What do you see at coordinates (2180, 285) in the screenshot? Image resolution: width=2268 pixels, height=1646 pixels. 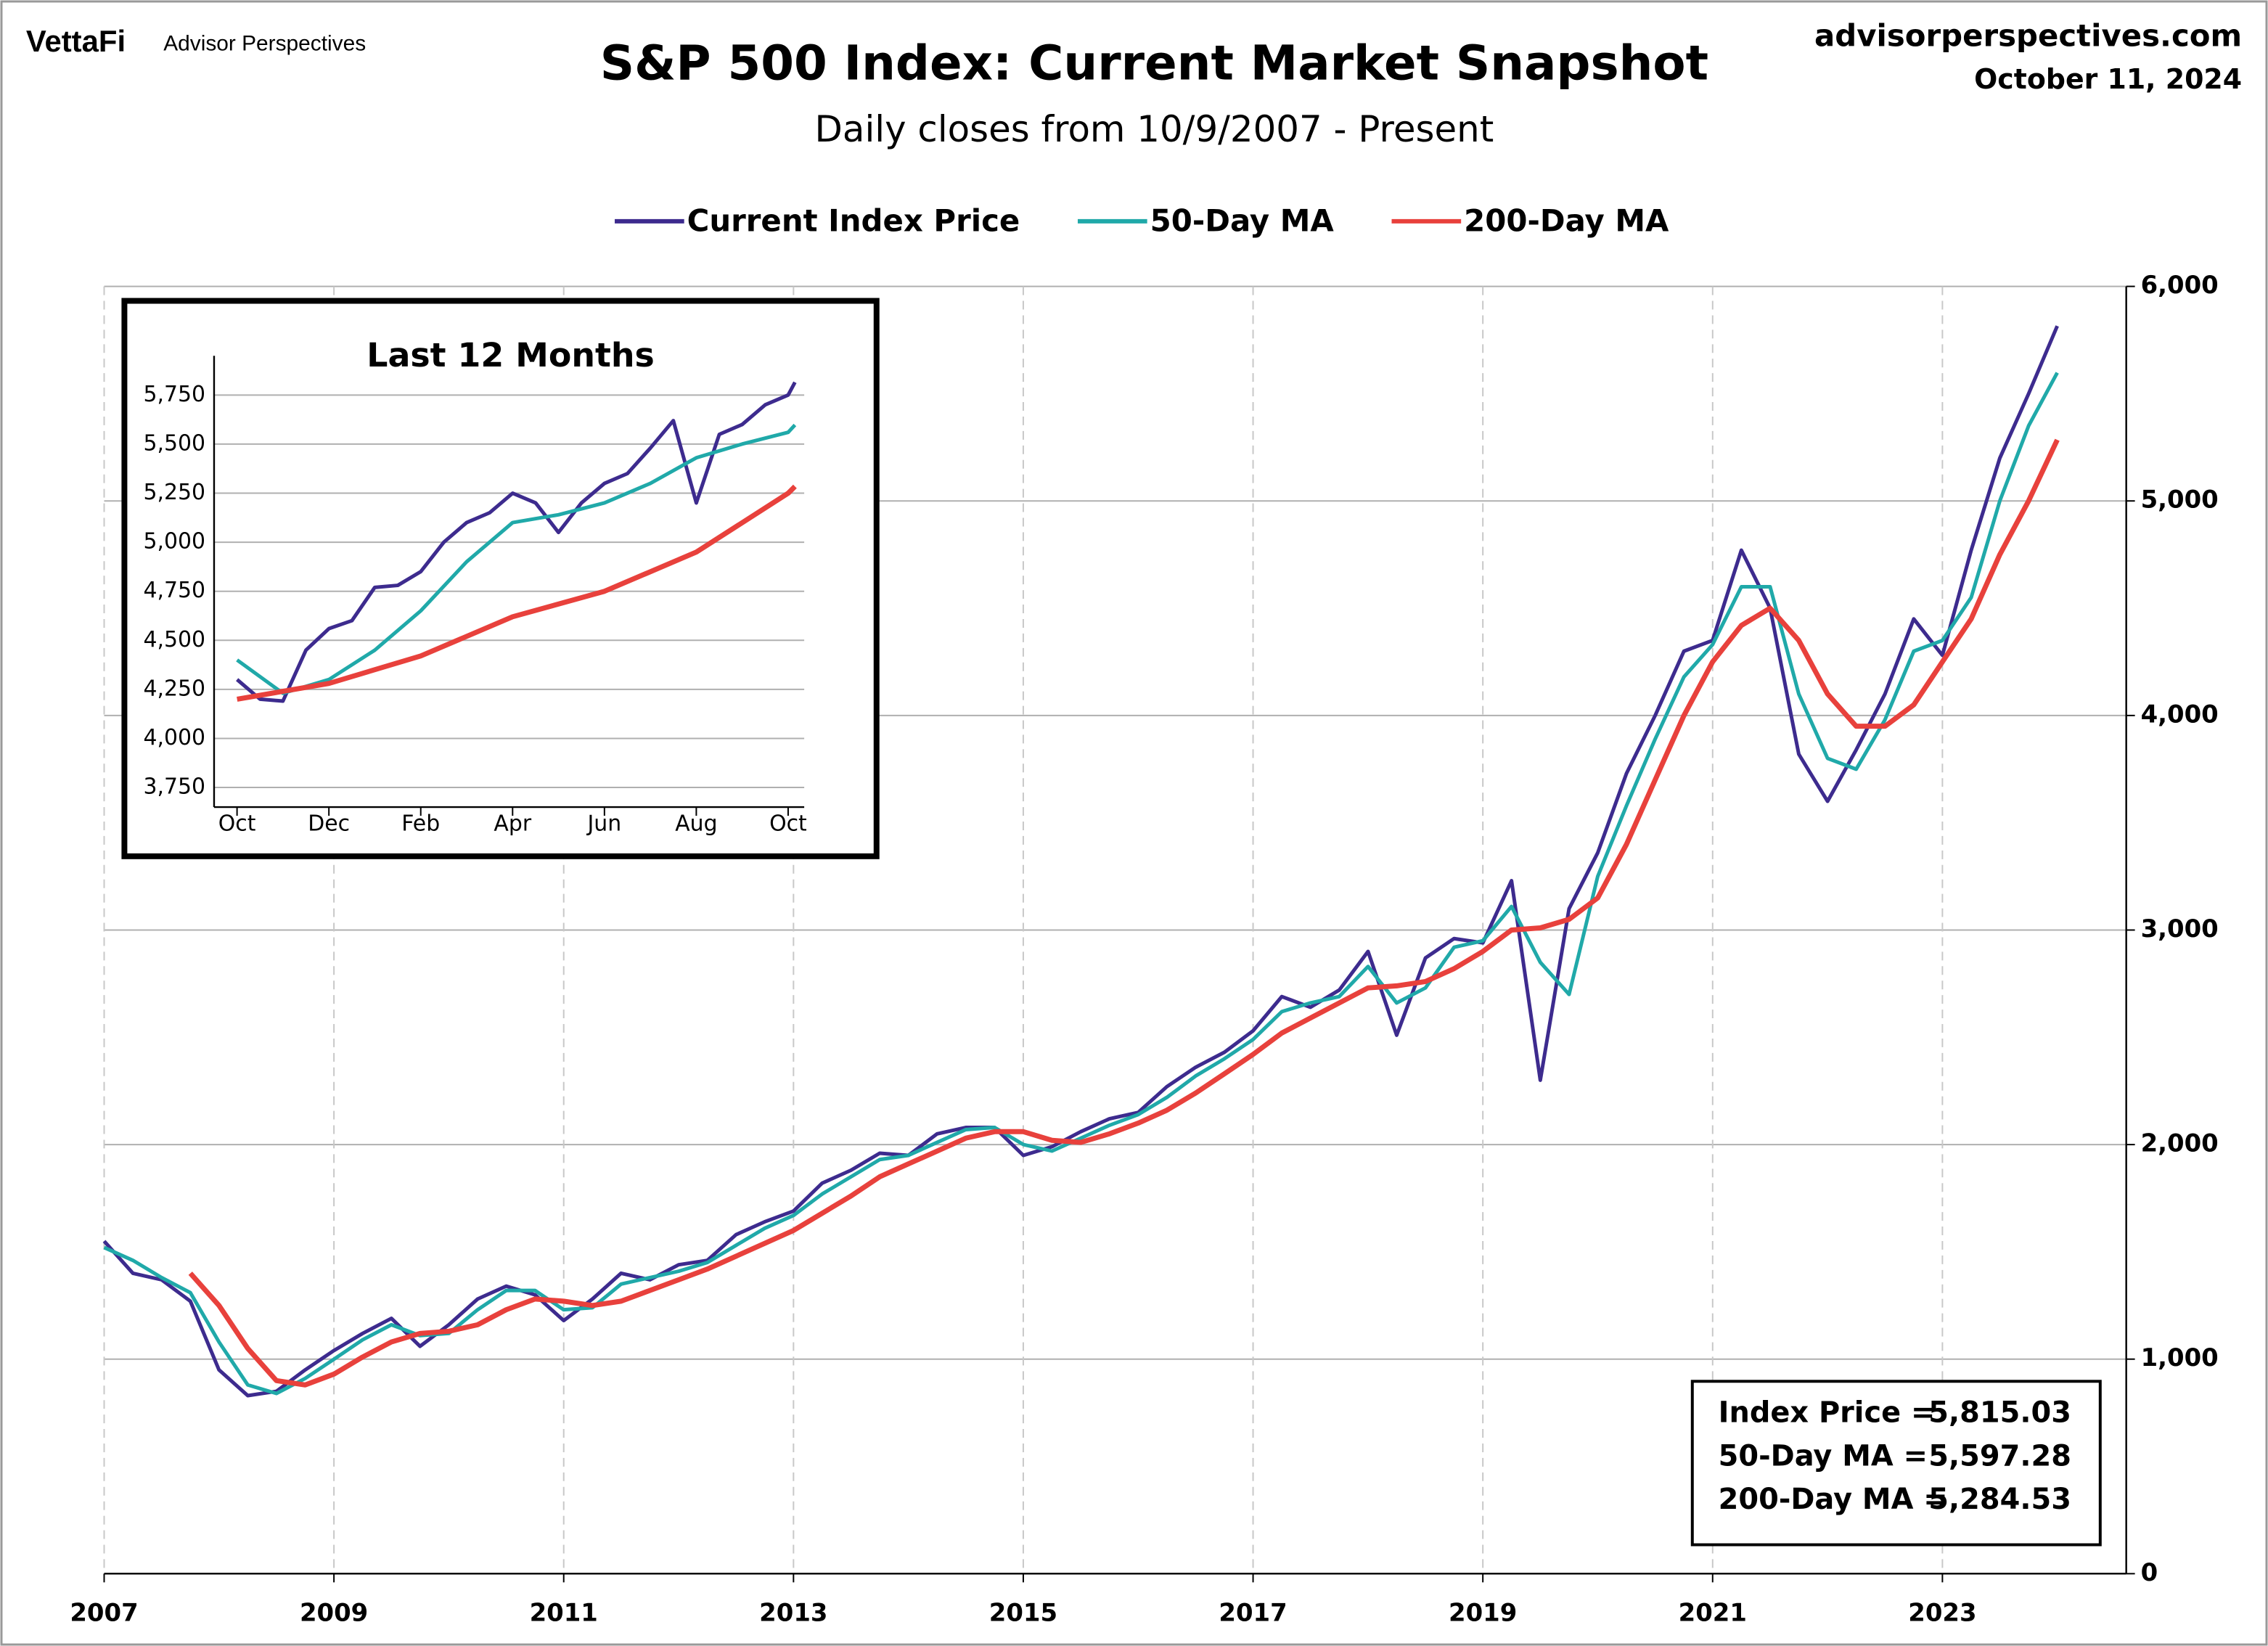 I see `y-tick-label: 6,000` at bounding box center [2180, 285].